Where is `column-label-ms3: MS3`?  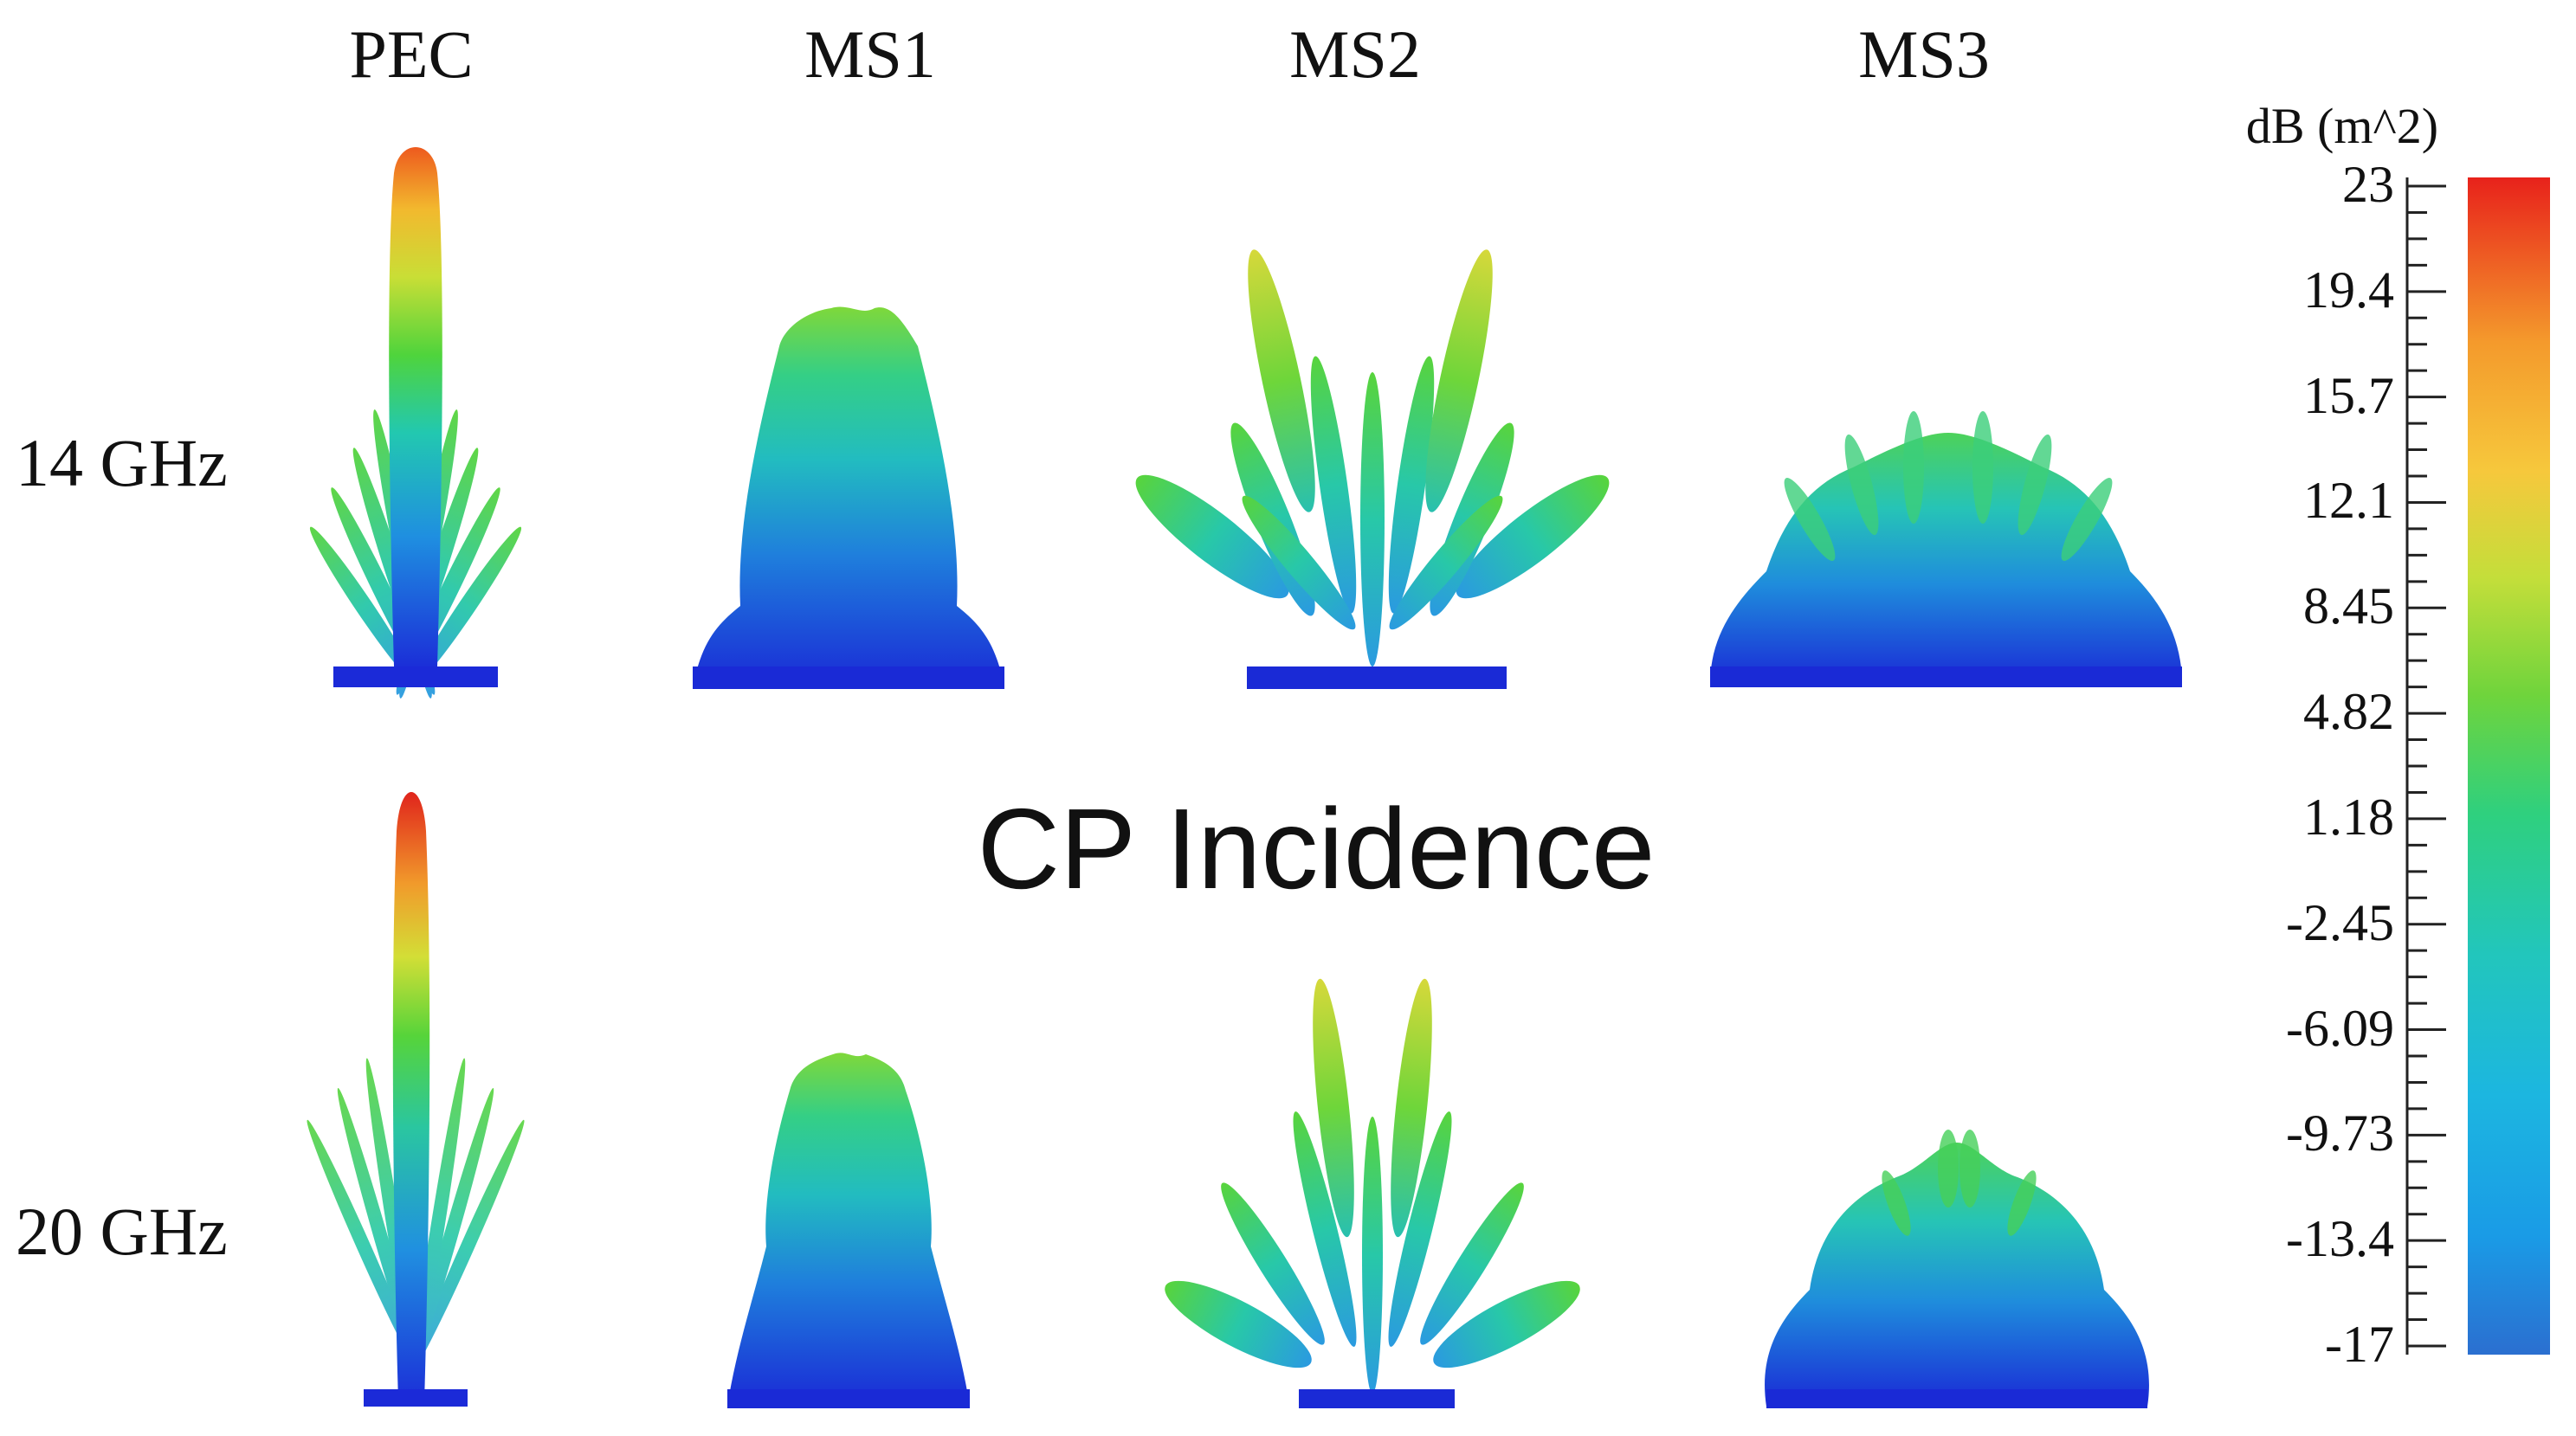
column-label-ms3: MS3 is located at coordinates (1924, 54).